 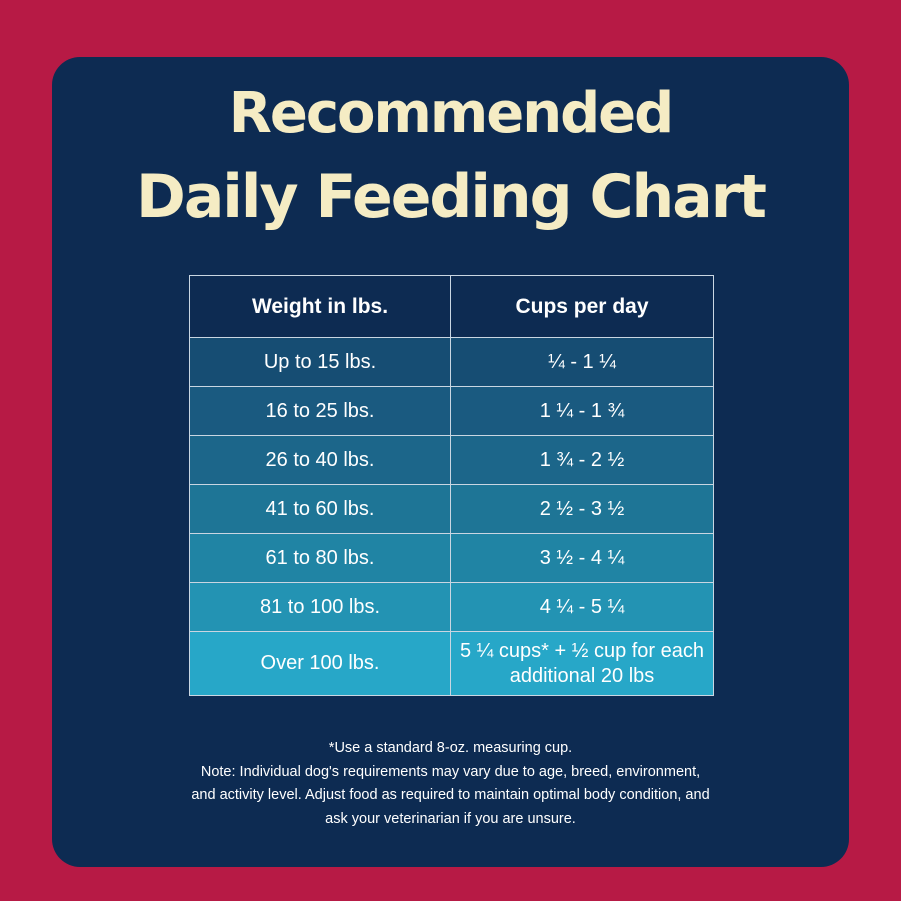 I want to click on table-row: 41 to 60 lbs. 2 ½ - 3 ½, so click(x=451, y=509).